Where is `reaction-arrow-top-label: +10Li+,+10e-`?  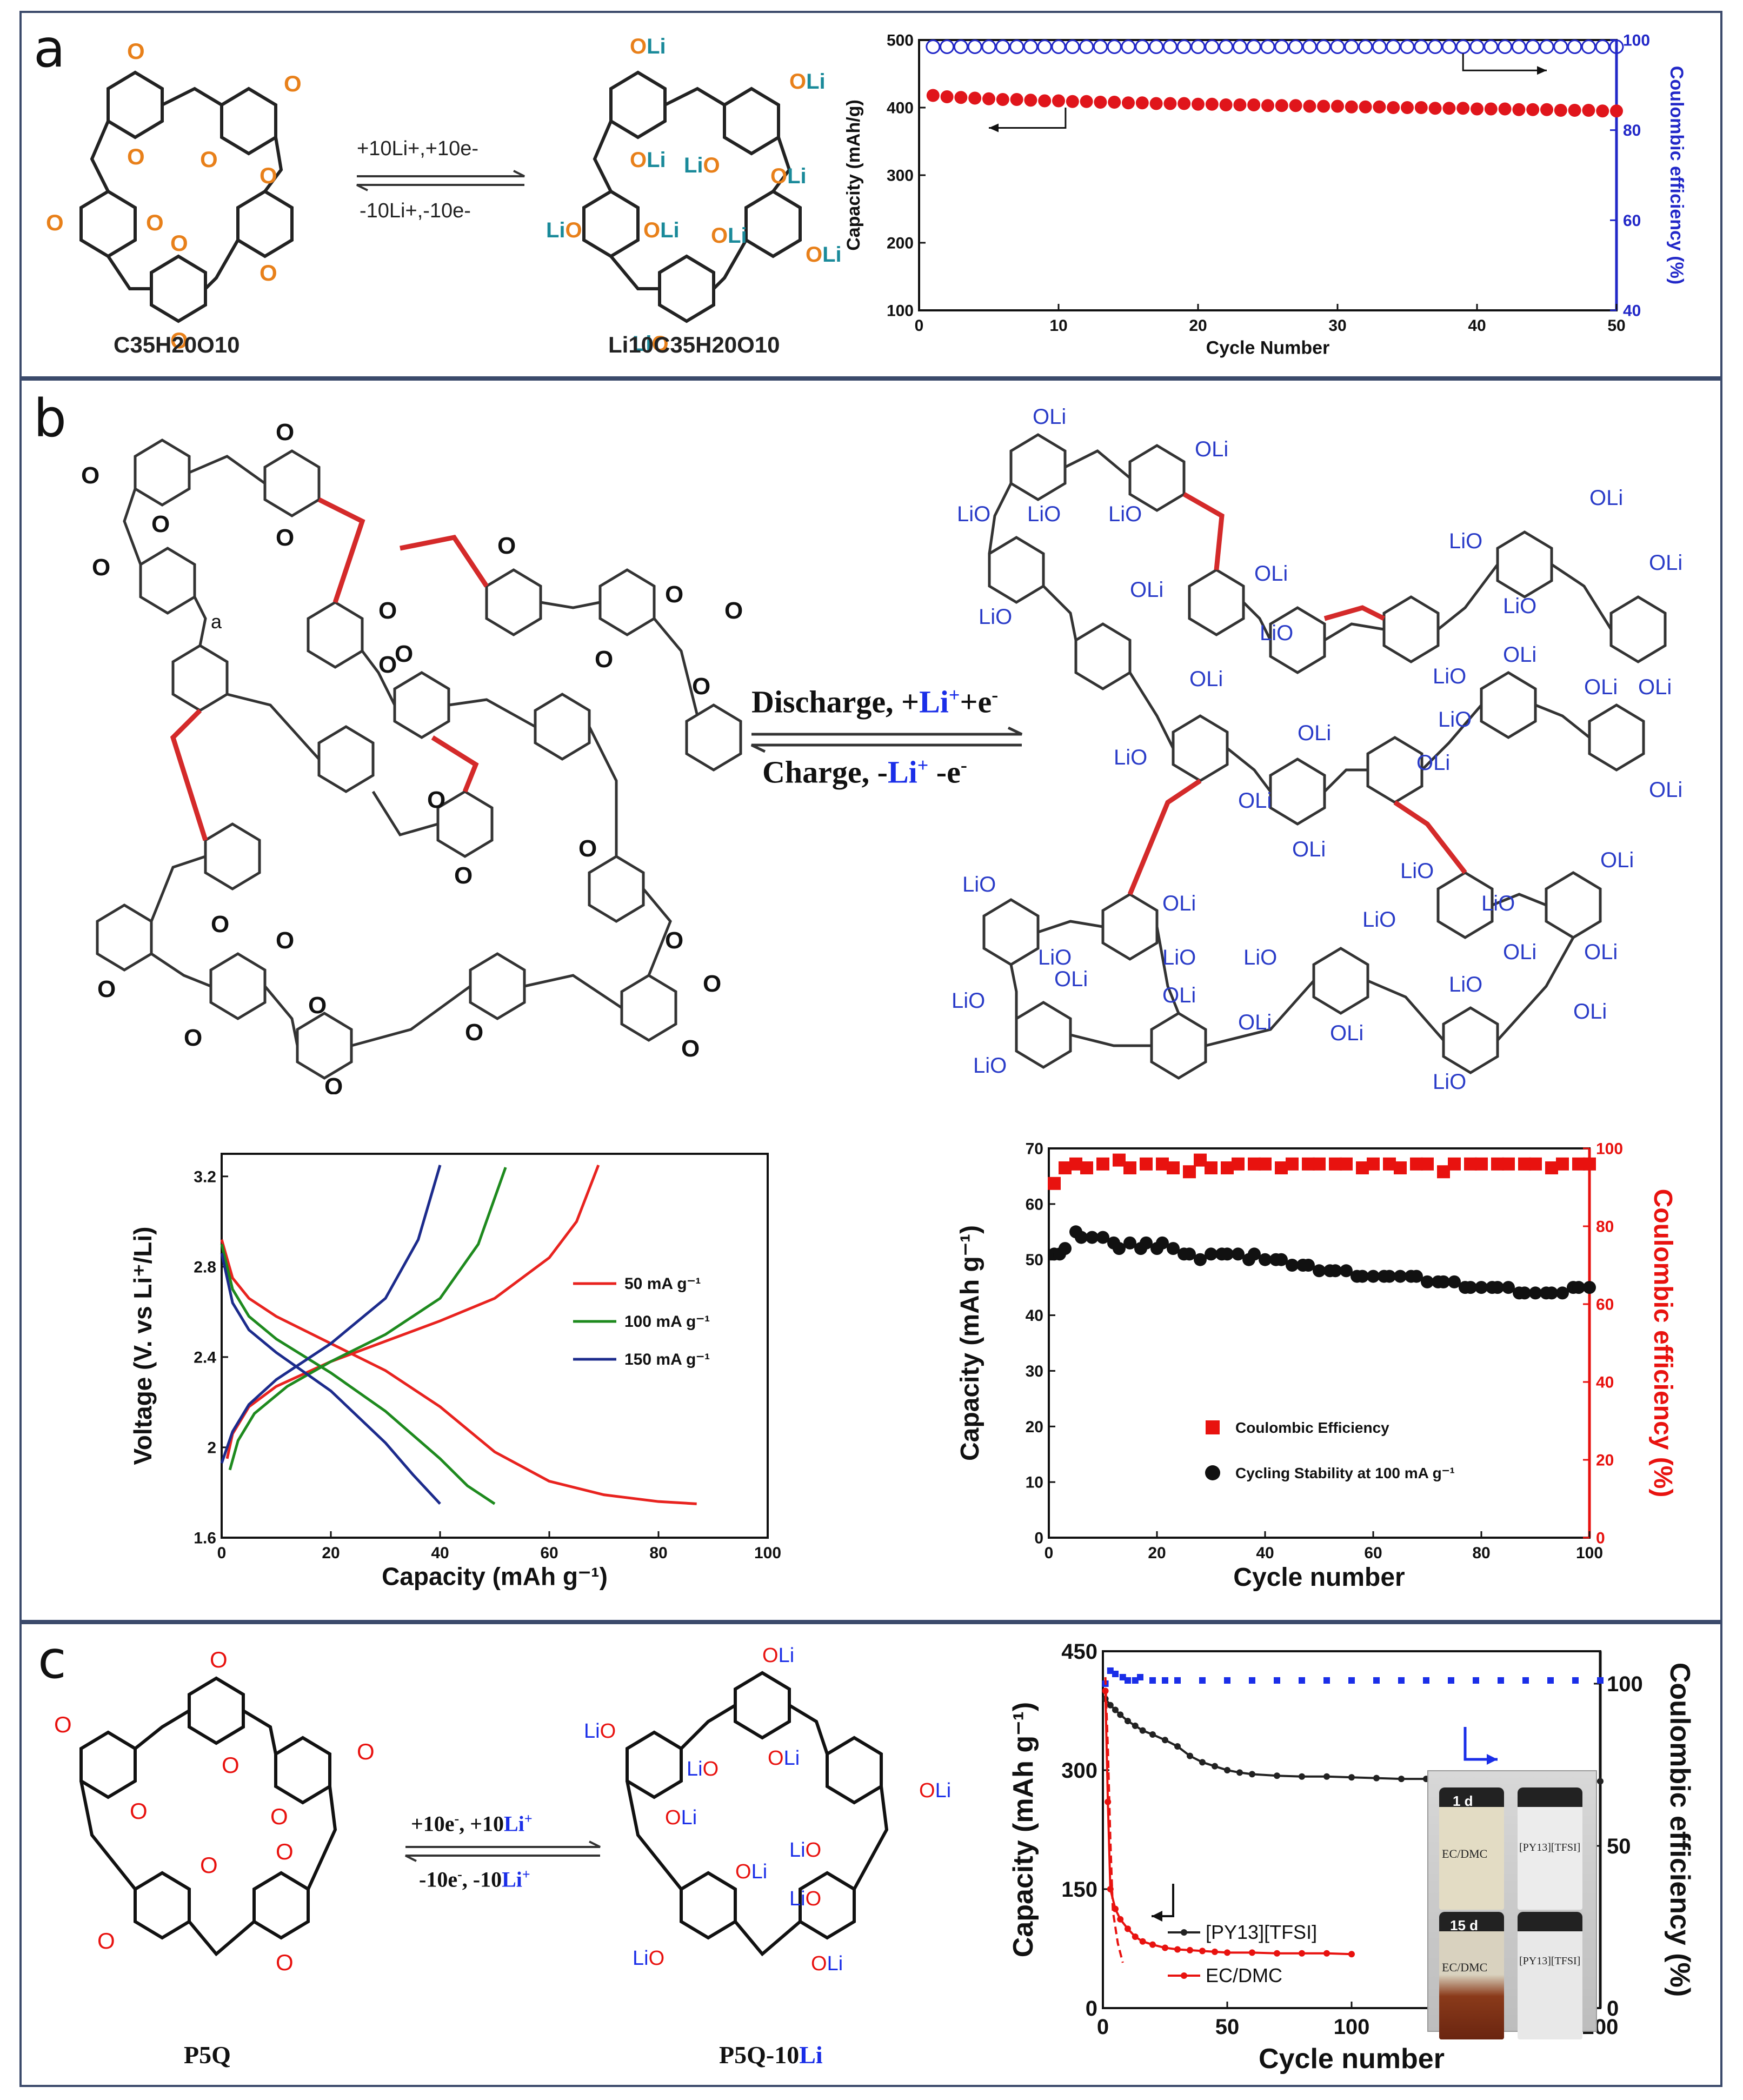
reaction-arrow-top-label: +10Li+,+10e- is located at coordinates (418, 149).